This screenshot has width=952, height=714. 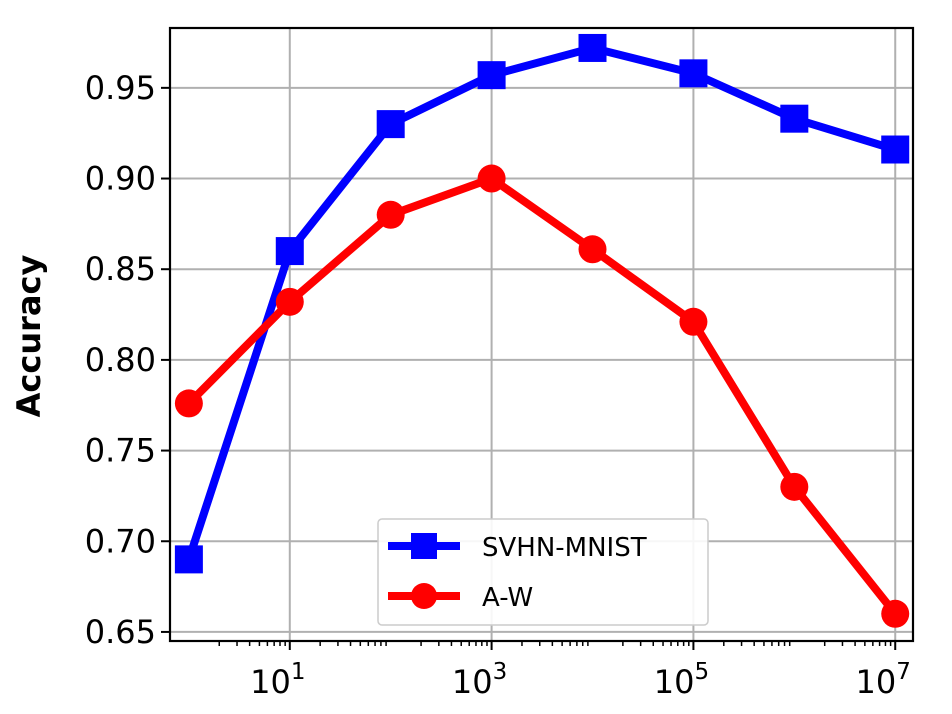 I want to click on x-tick-label: 10¹, so click(x=277, y=680).